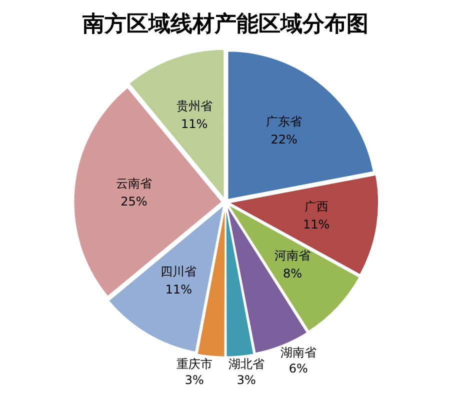 This screenshot has width=451, height=406. I want to click on data-label: 22%, so click(284, 139).